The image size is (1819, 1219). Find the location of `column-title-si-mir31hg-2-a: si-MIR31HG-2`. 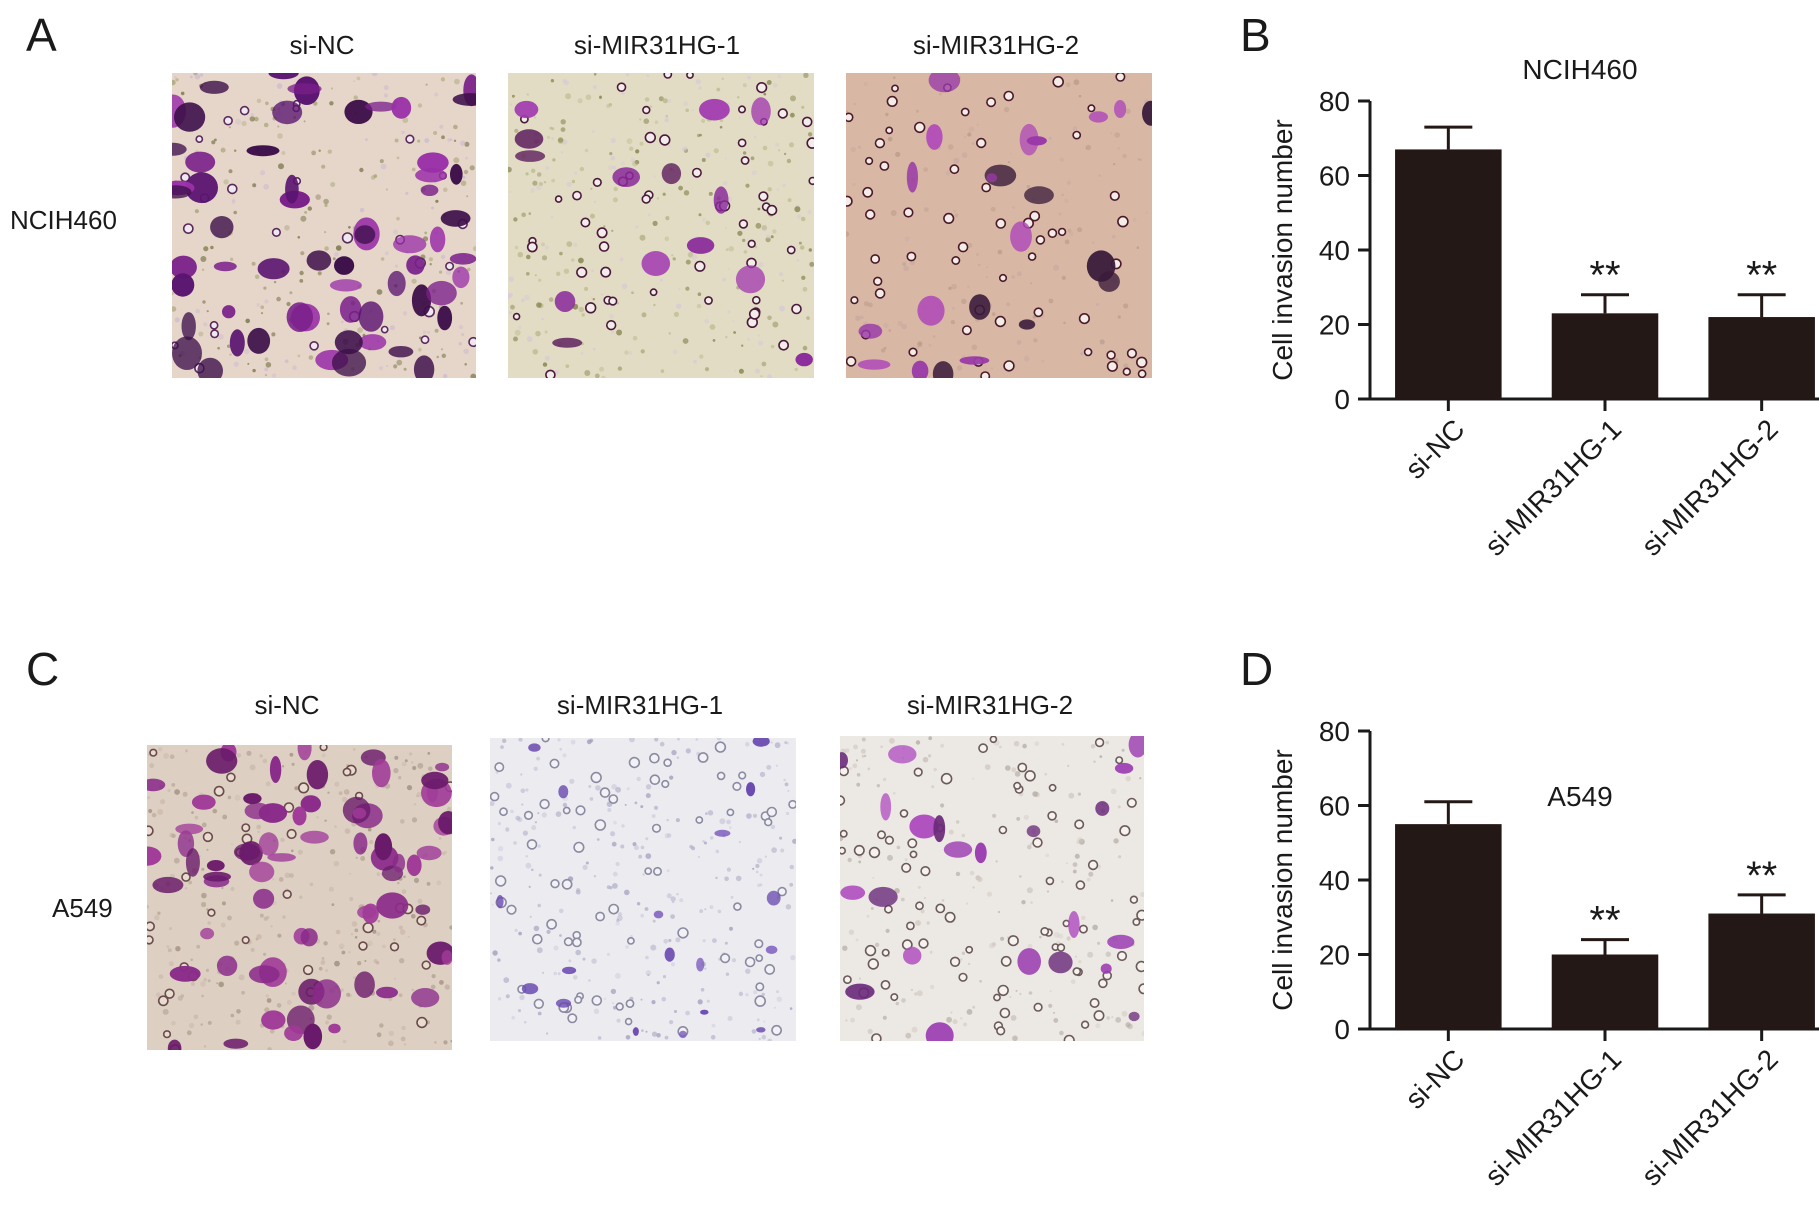

column-title-si-mir31hg-2-a: si-MIR31HG-2 is located at coordinates (996, 45).